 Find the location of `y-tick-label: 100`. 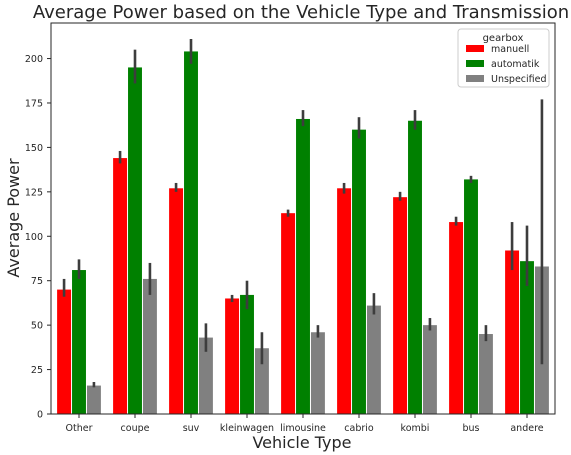

y-tick-label: 100 is located at coordinates (34, 237).